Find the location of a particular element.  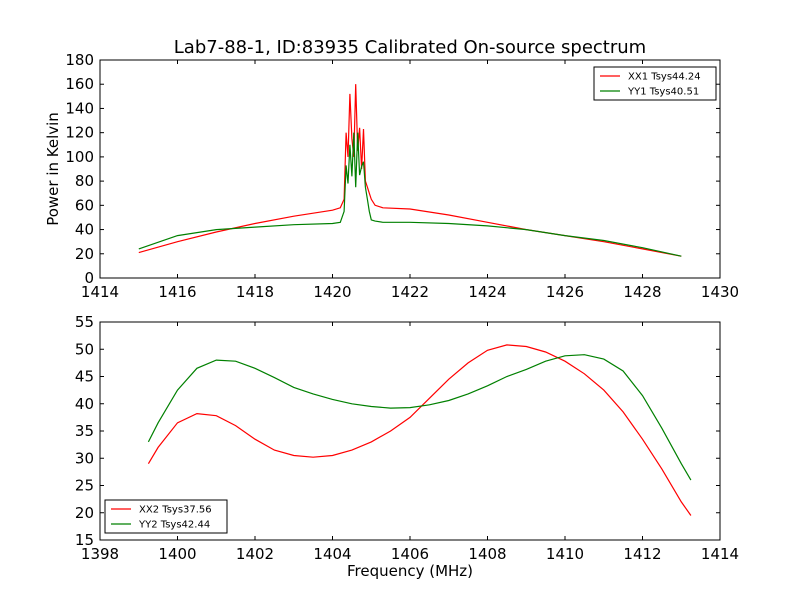

x-tick-label: 1410 is located at coordinates (565, 554).